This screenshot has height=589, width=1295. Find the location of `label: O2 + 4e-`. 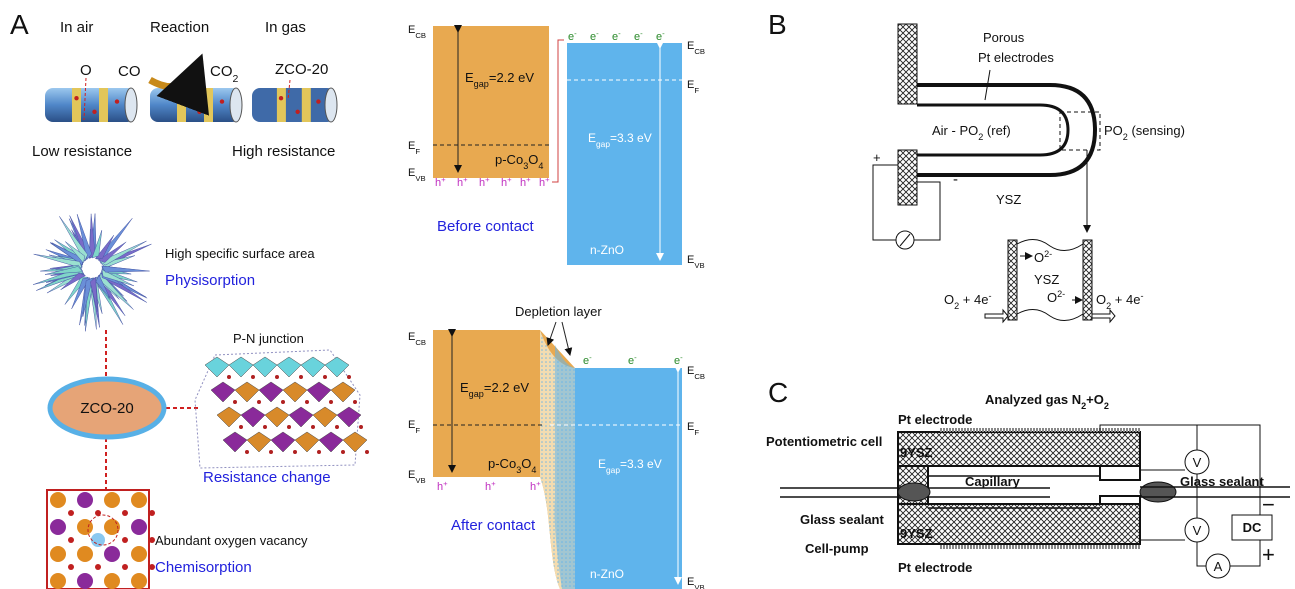

label: O2 + 4e- is located at coordinates (1120, 301).